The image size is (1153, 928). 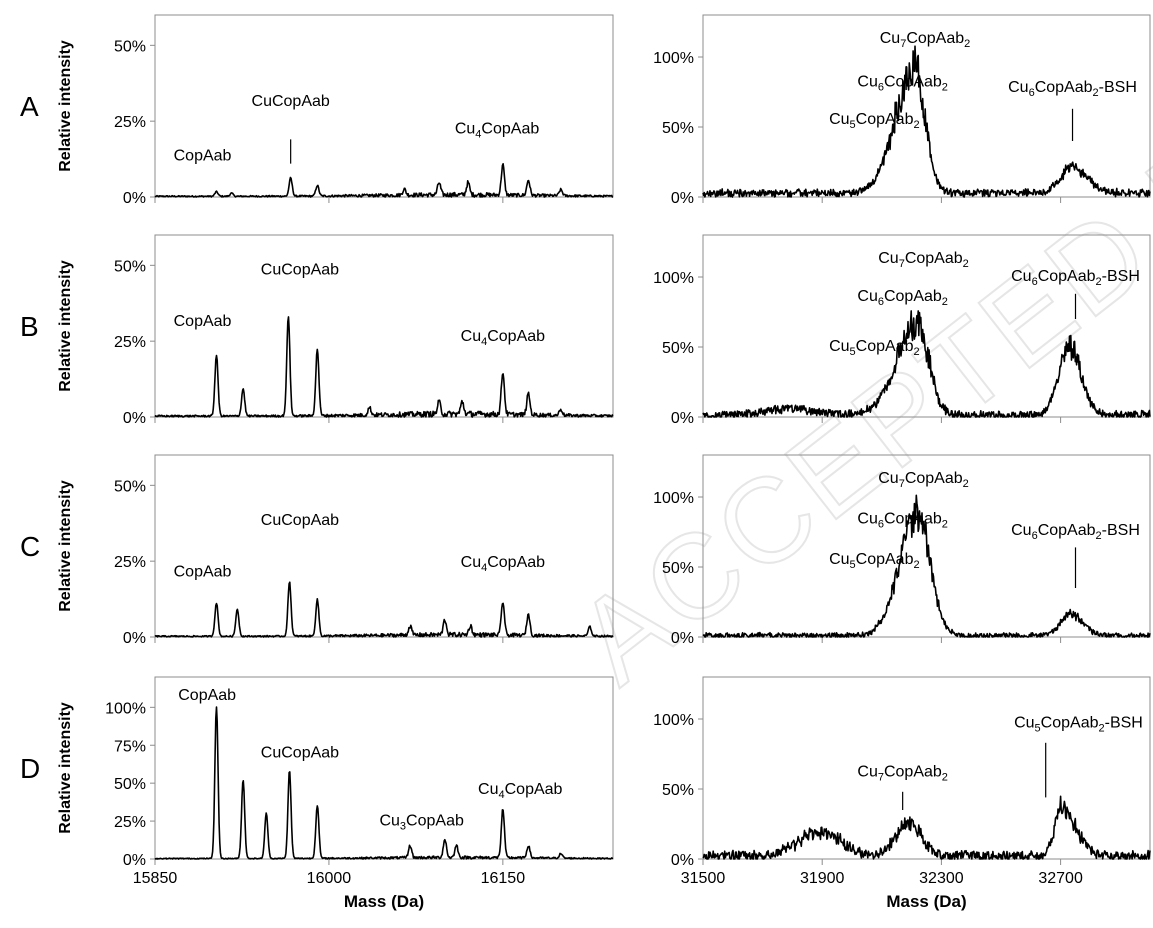 I want to click on x-tick-label: 32700, so click(x=1060, y=878).